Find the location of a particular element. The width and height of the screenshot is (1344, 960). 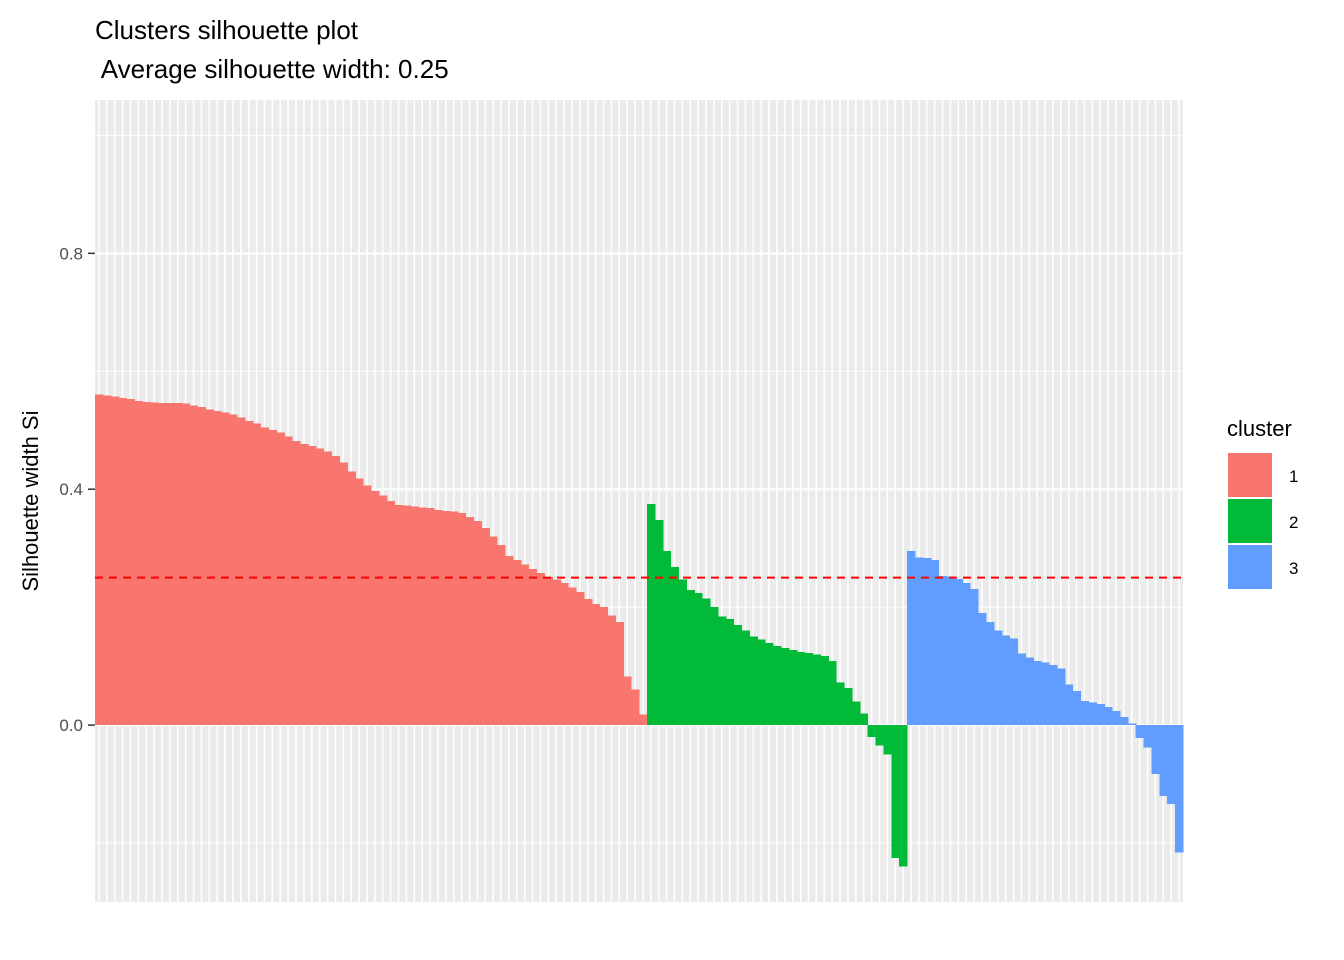

y-tick-label: 0.4 is located at coordinates (71, 489).